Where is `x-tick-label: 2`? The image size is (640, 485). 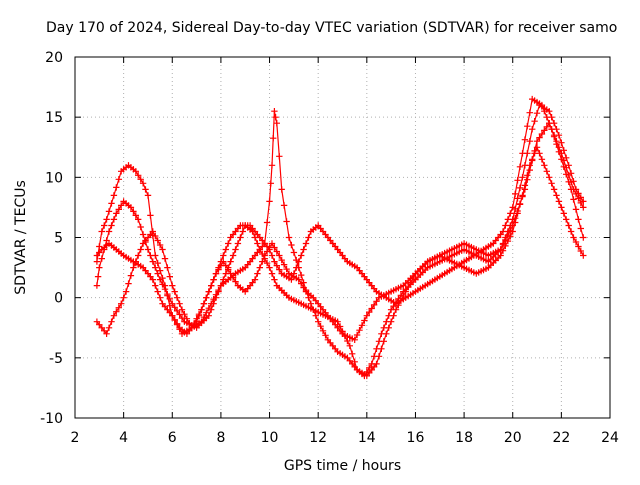 x-tick-label: 2 is located at coordinates (75, 438).